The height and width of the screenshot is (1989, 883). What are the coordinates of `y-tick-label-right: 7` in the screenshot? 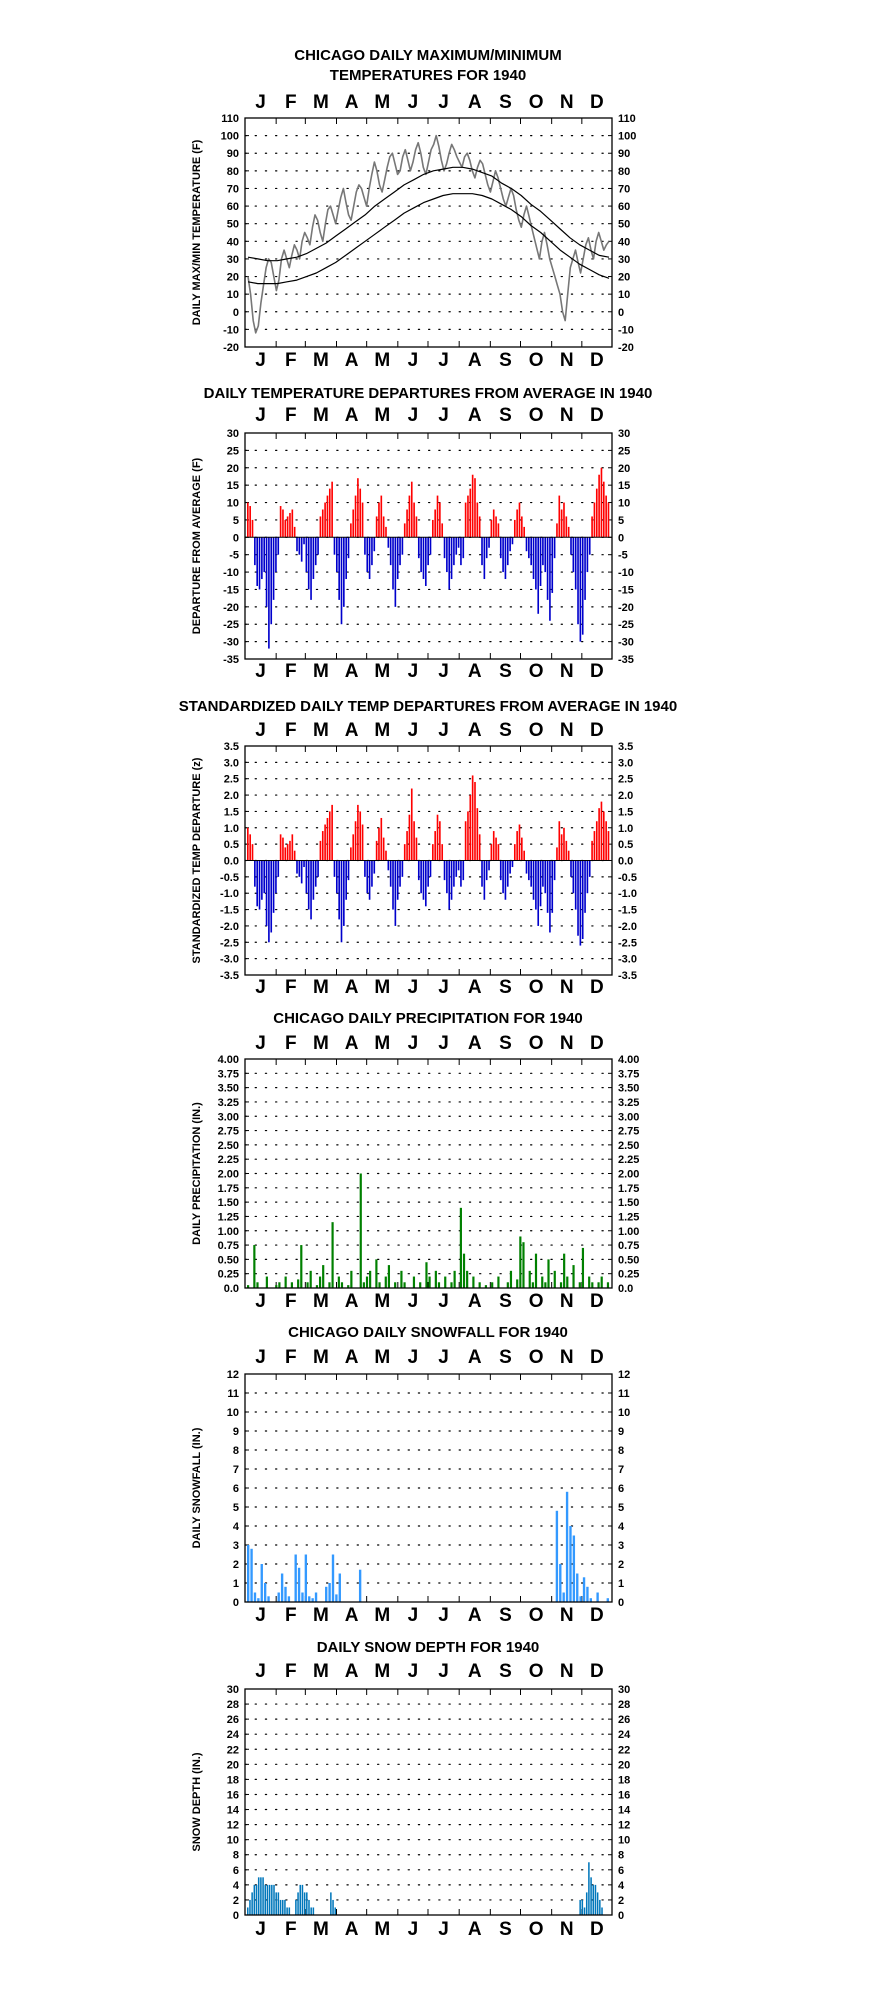 It's located at (621, 1470).